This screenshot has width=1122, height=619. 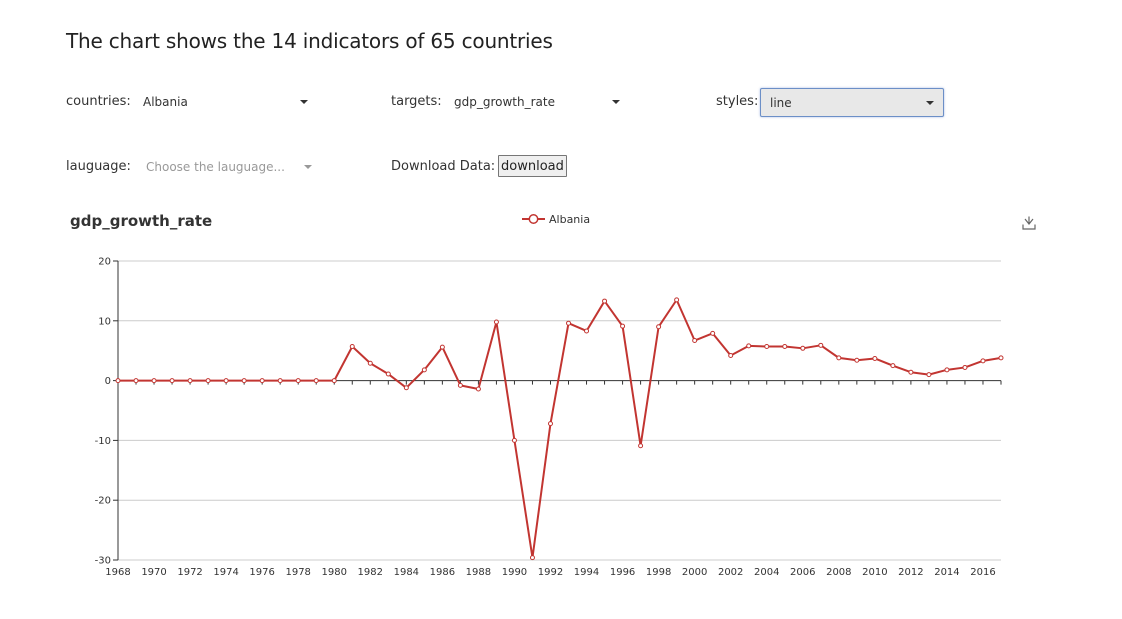 I want to click on x-tick-label: 1978, so click(x=297, y=572).